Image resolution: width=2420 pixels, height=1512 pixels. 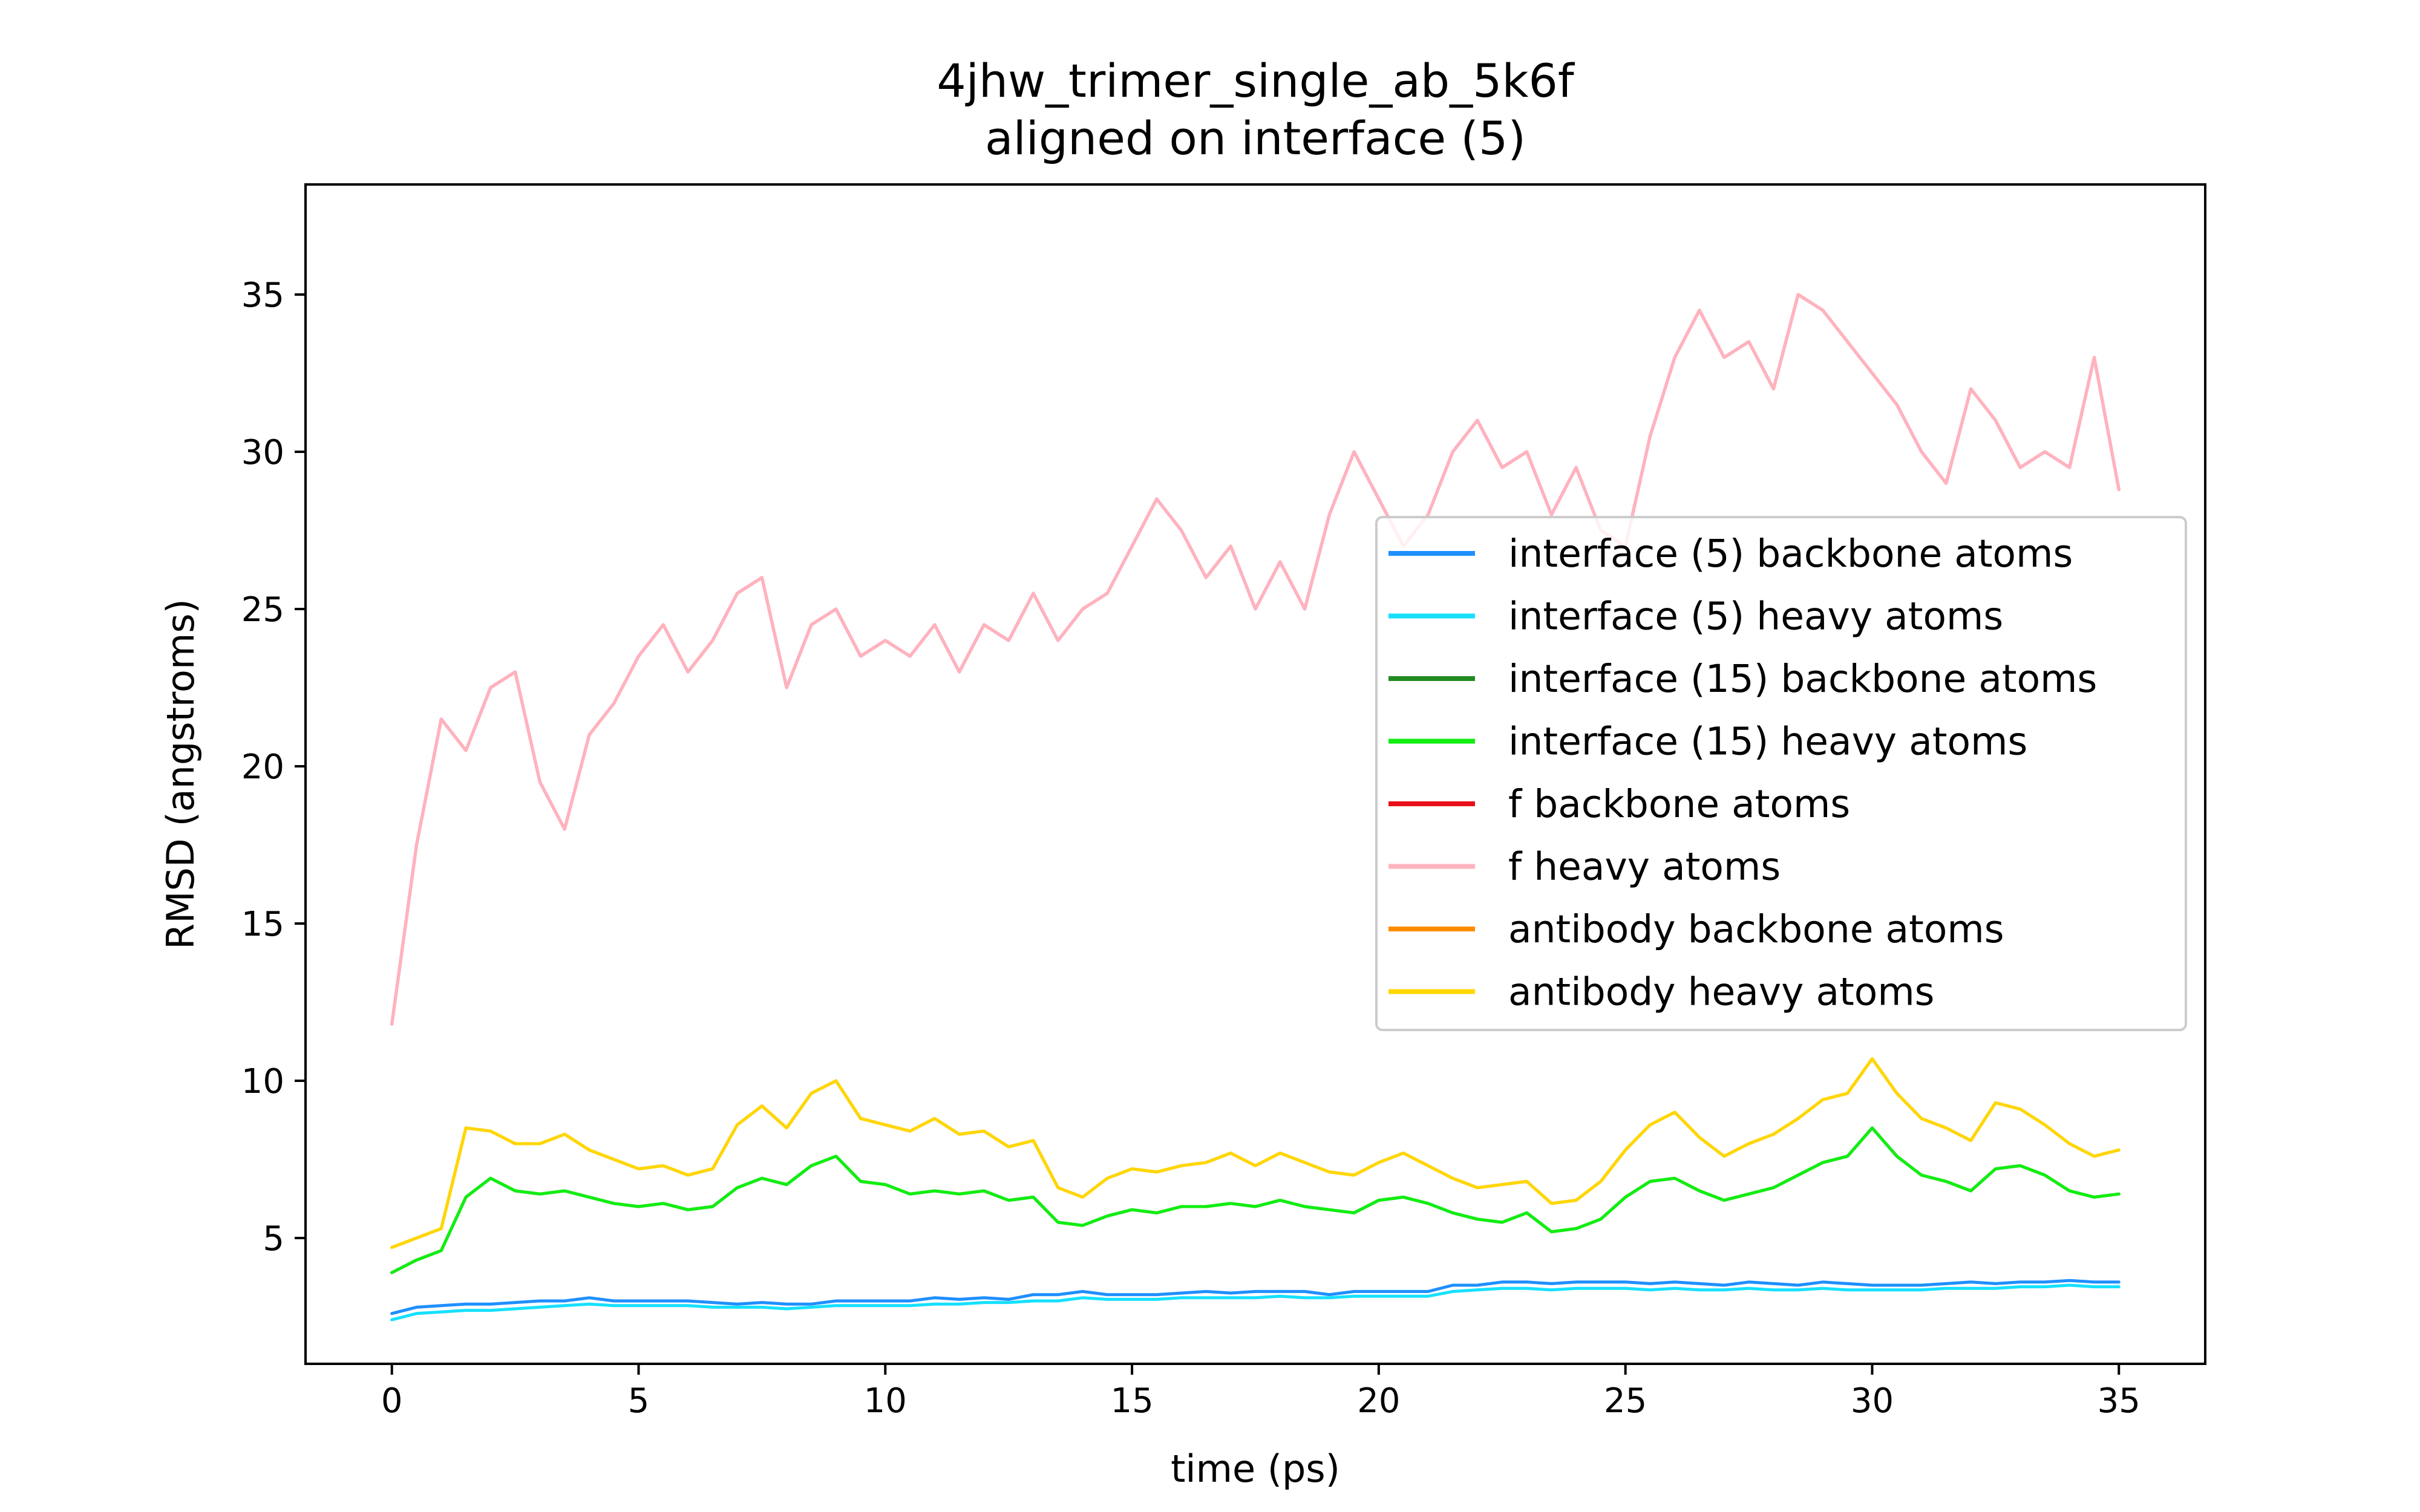 I want to click on x-tick-label: 5, so click(x=639, y=1401).